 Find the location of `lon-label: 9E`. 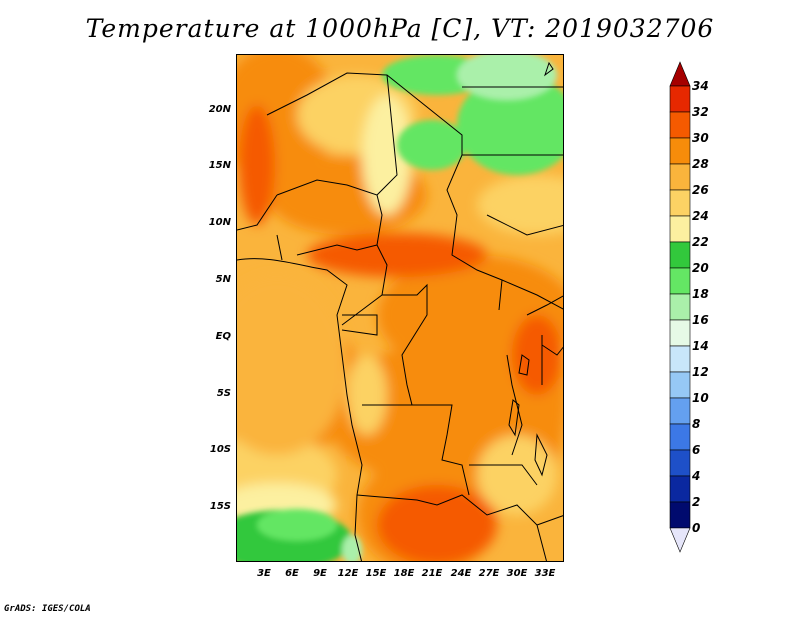

lon-label: 9E is located at coordinates (320, 573).